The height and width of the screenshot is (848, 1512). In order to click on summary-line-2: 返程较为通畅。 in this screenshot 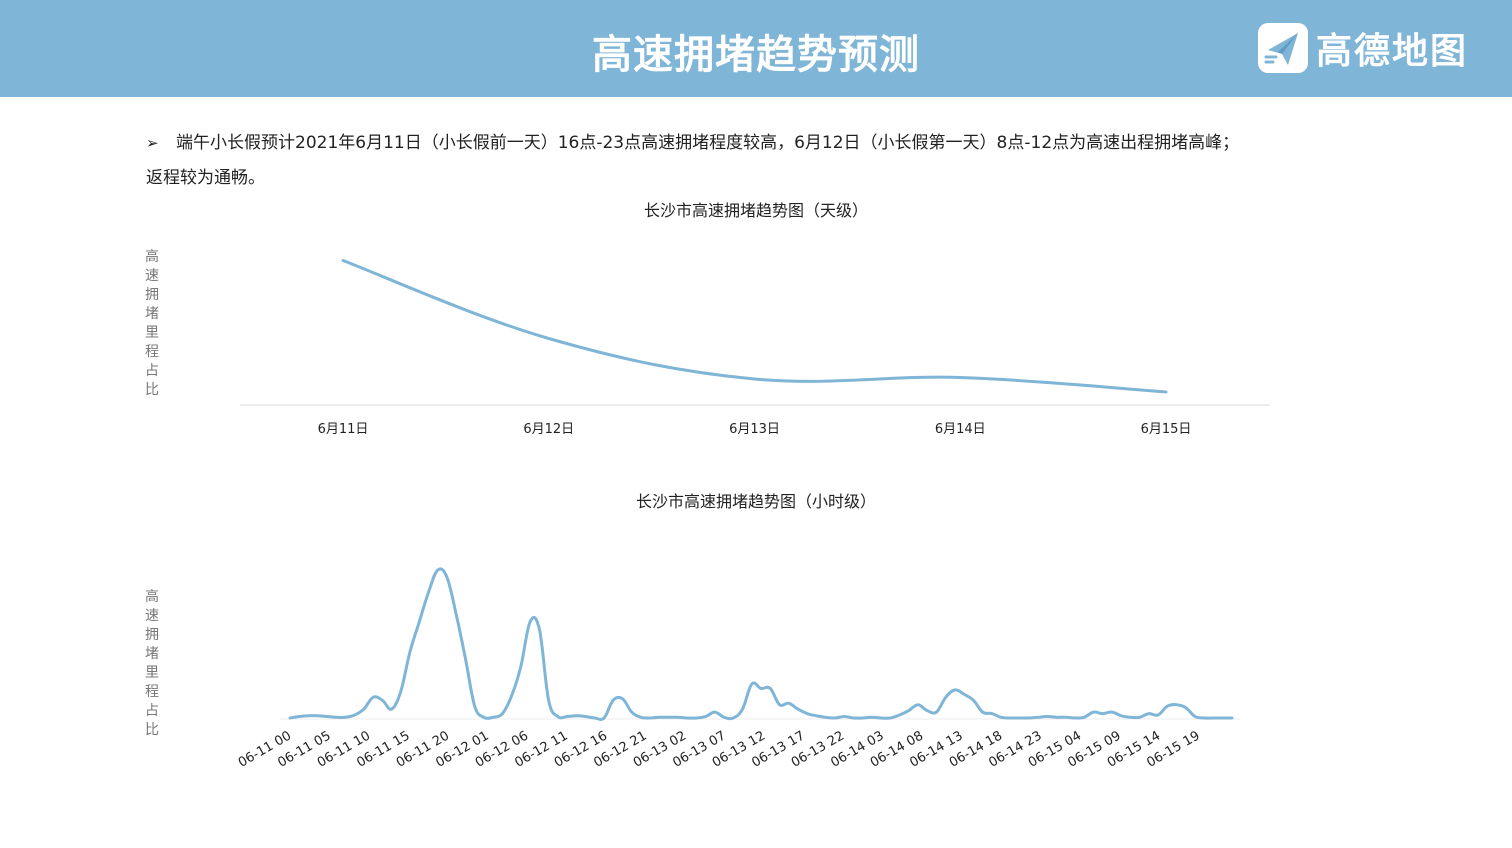, I will do `click(205, 178)`.